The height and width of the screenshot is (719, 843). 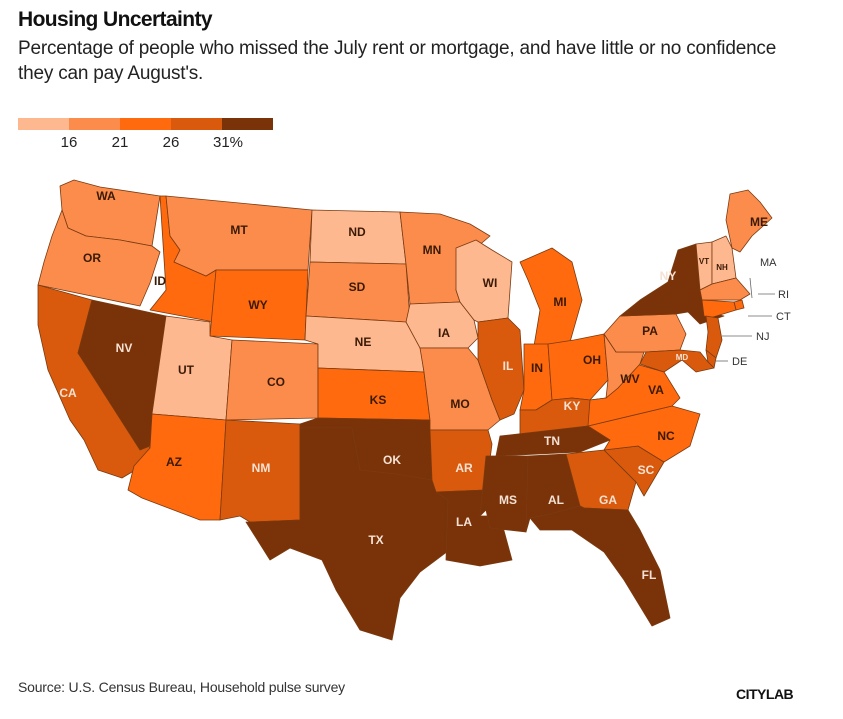 I want to click on state-label-mn: MN, so click(x=432, y=250).